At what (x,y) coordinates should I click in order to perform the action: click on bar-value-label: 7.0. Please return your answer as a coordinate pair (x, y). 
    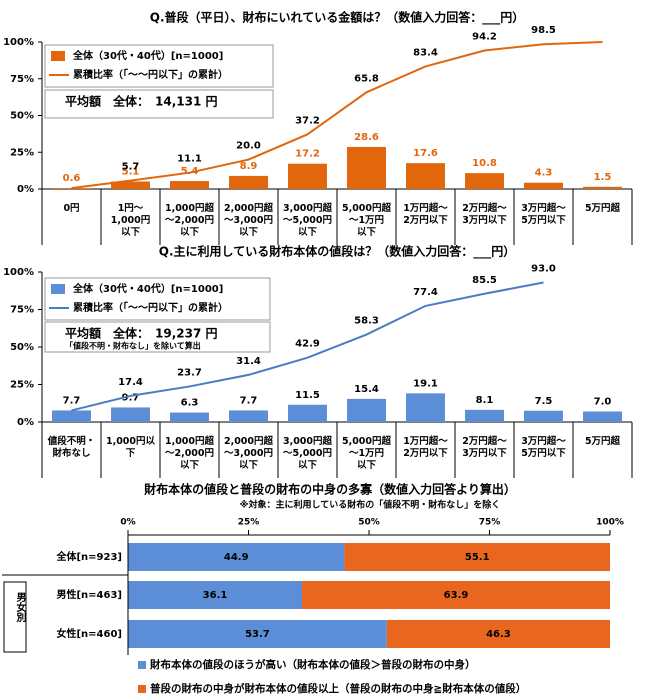
    Looking at the image, I should click on (603, 402).